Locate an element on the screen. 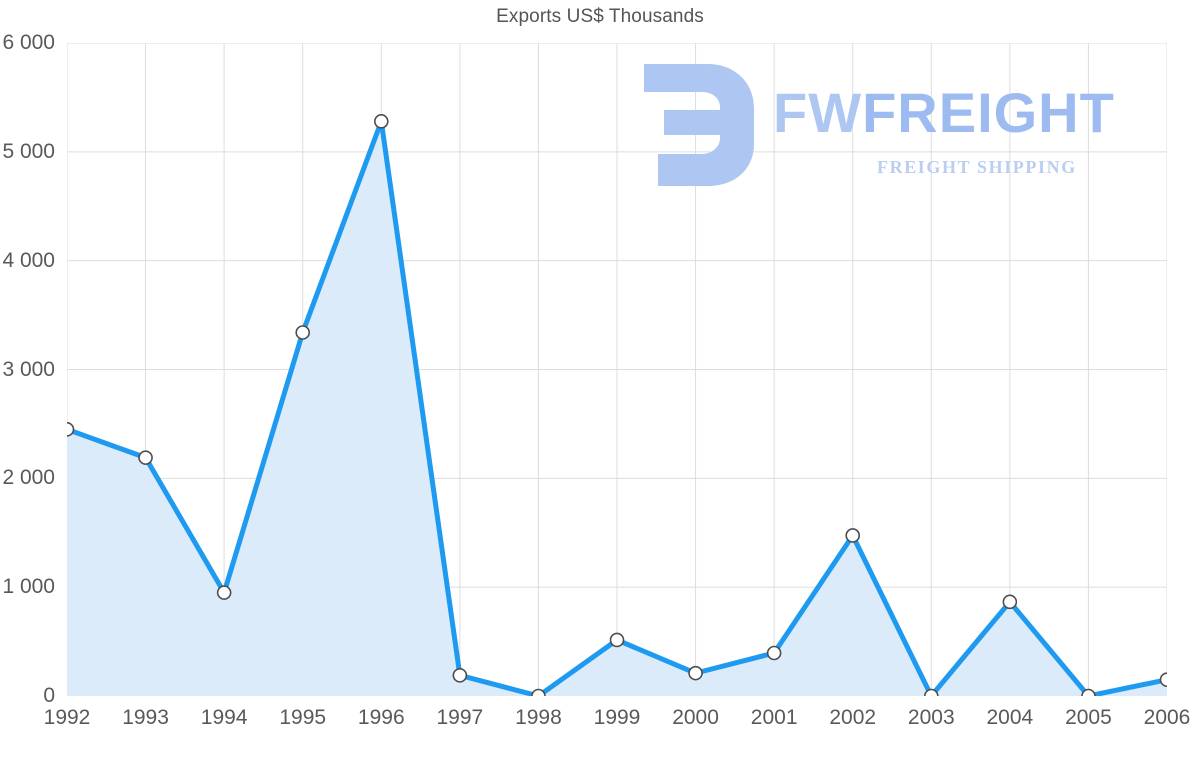  x-axis-tick-label: 2006 is located at coordinates (1167, 717).